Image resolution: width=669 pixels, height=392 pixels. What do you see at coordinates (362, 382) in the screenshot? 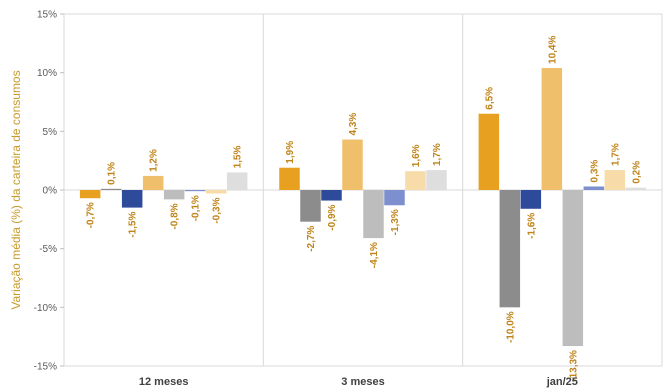
I see `x-category-label: 3 meses` at bounding box center [362, 382].